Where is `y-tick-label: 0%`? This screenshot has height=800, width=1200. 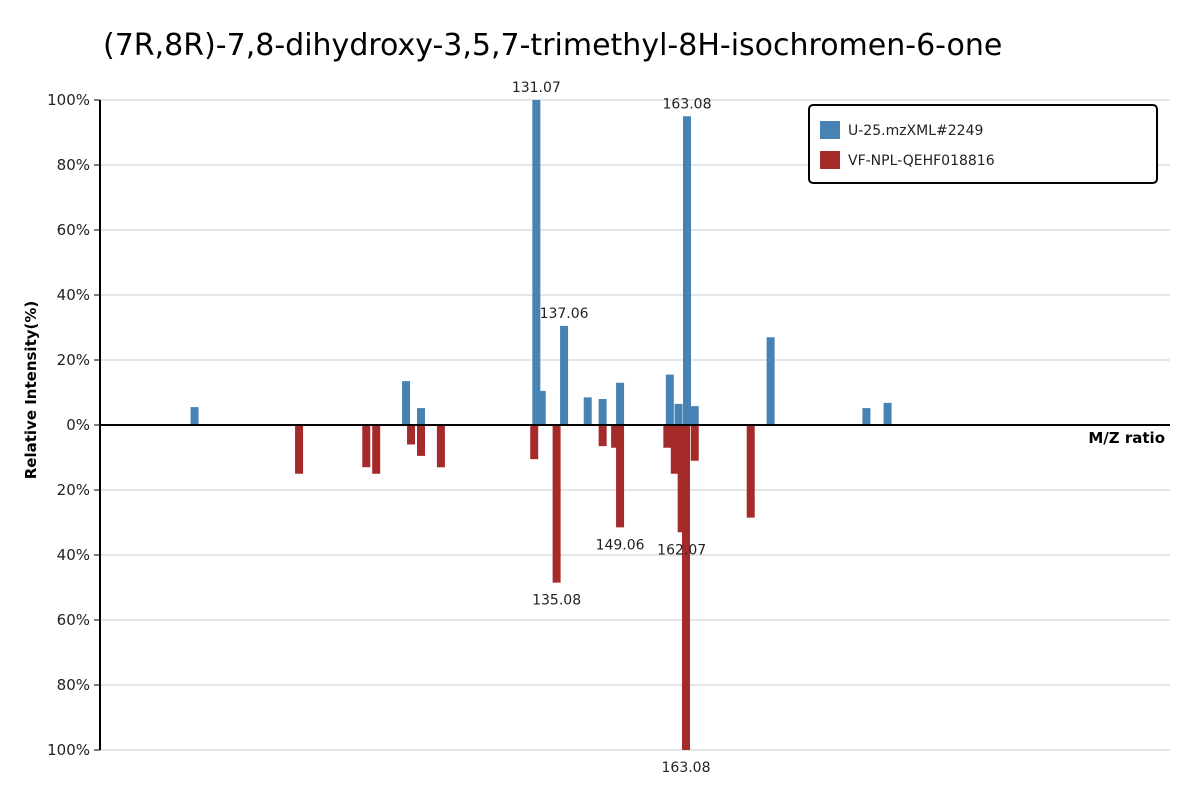
y-tick-label: 0% is located at coordinates (78, 425).